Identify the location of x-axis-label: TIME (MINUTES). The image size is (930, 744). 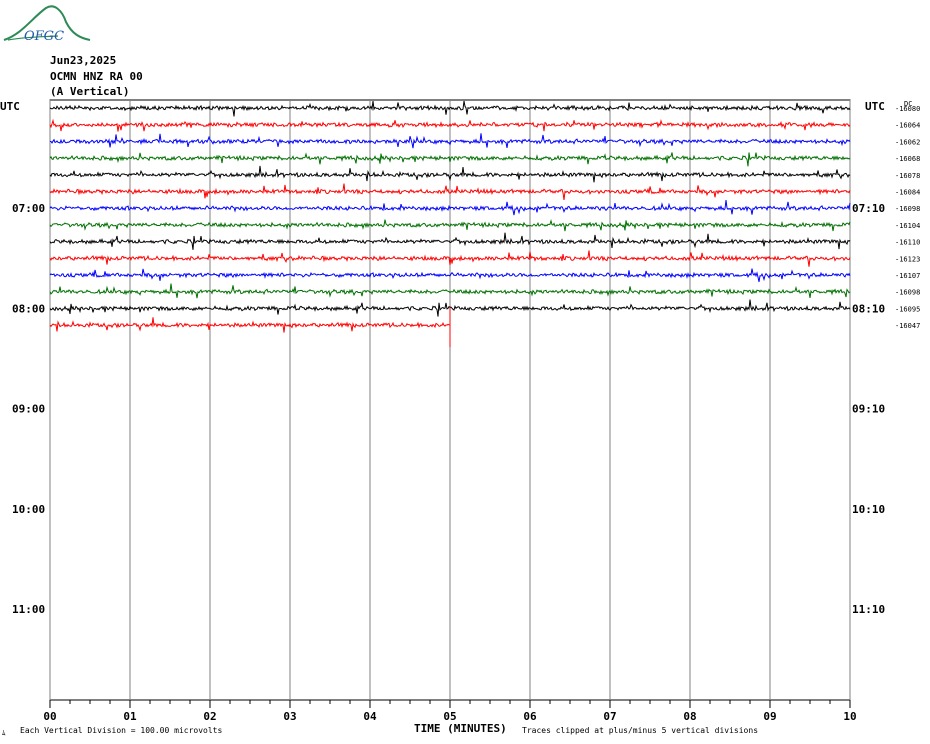
(460, 728).